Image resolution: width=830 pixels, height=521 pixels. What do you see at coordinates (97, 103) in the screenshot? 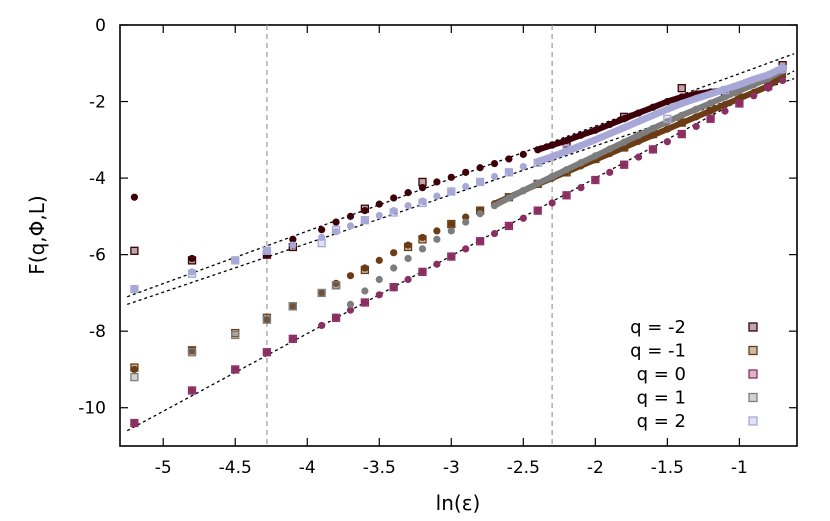
I see `y-tick-label: -2` at bounding box center [97, 103].